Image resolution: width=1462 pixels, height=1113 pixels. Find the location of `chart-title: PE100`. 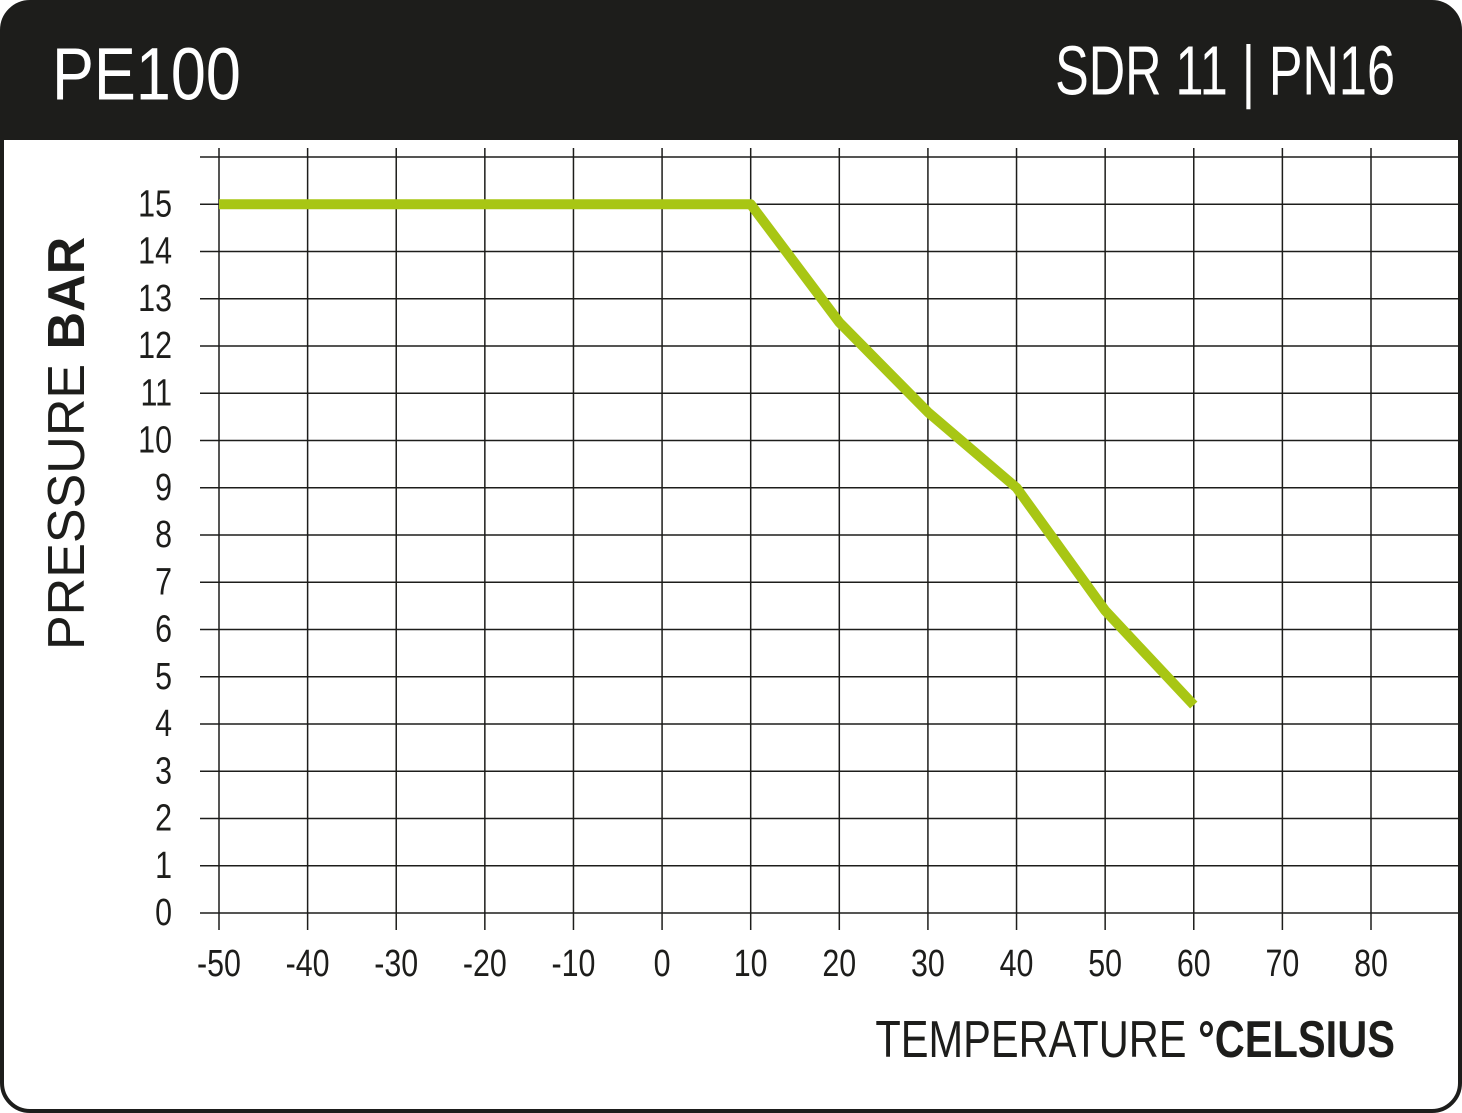

chart-title: PE100 is located at coordinates (146, 74).